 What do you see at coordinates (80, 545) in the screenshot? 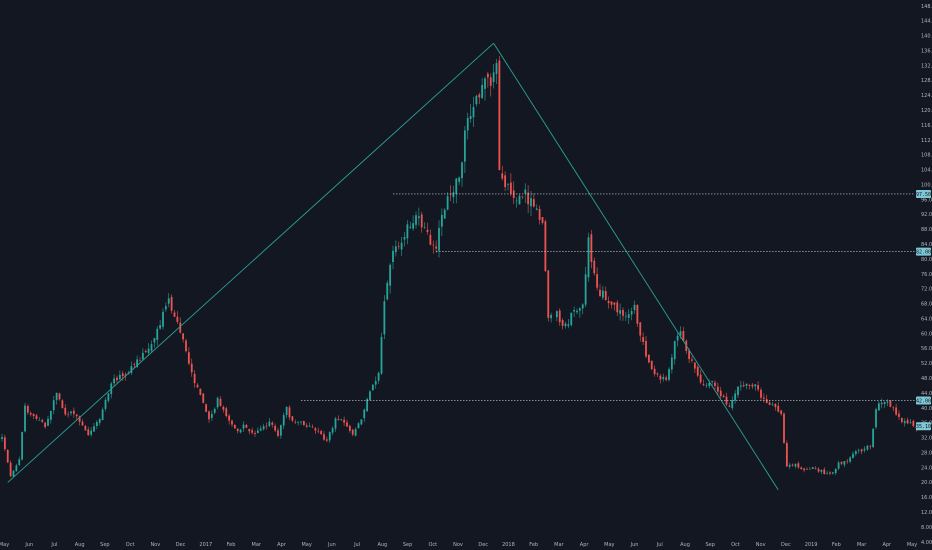
I see `time-tick-label: Aug` at bounding box center [80, 545].